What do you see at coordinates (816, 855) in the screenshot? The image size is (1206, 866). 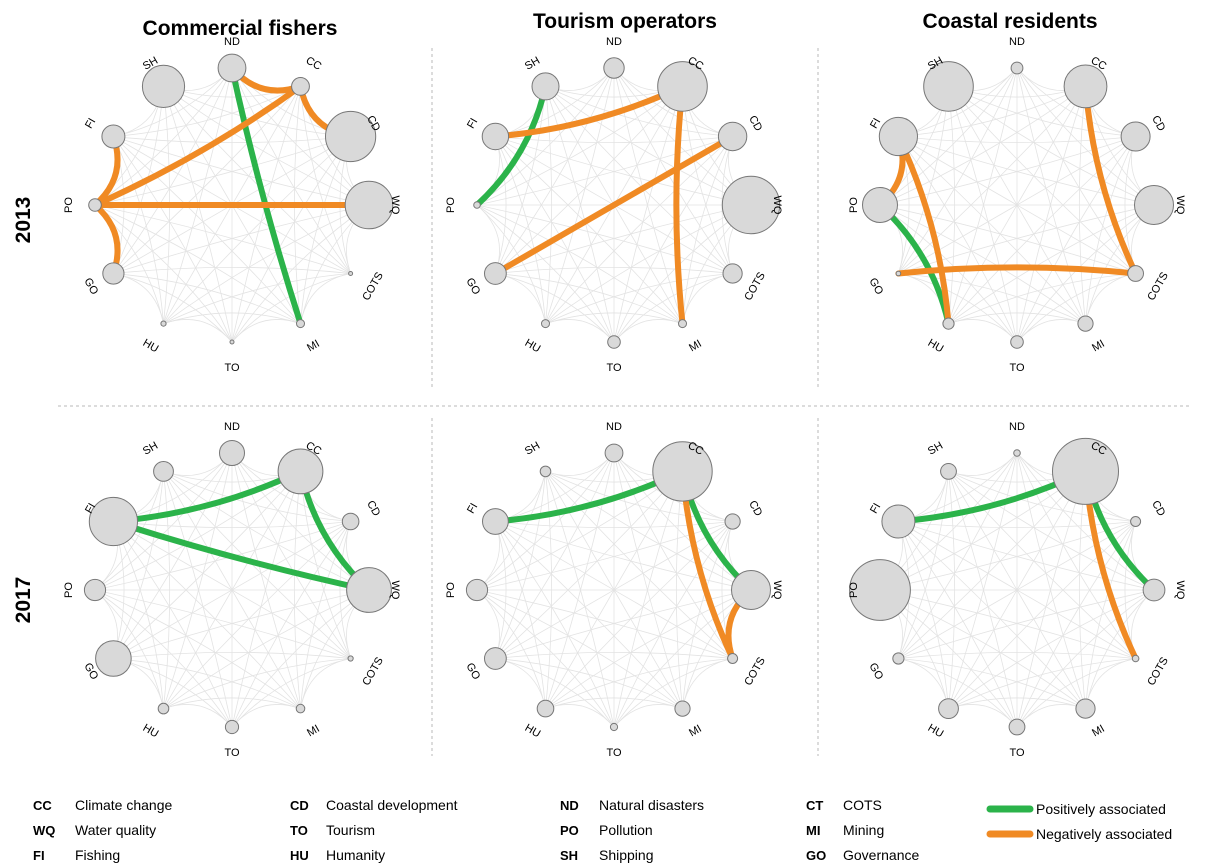 I see `legend-abbr: GO` at bounding box center [816, 855].